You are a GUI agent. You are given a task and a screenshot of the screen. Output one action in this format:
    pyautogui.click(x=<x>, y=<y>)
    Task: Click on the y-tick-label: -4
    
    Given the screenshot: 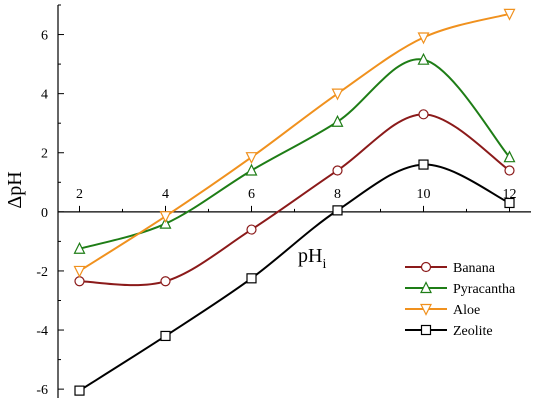 What is the action you would take?
    pyautogui.click(x=42, y=331)
    